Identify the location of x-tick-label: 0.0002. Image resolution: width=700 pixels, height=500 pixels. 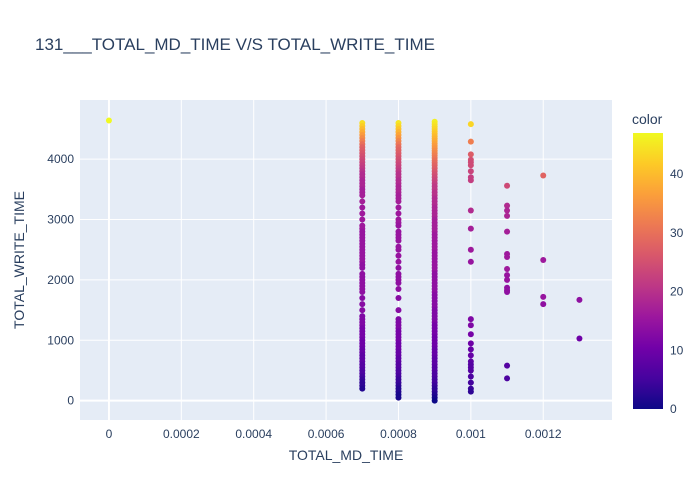
(181, 434).